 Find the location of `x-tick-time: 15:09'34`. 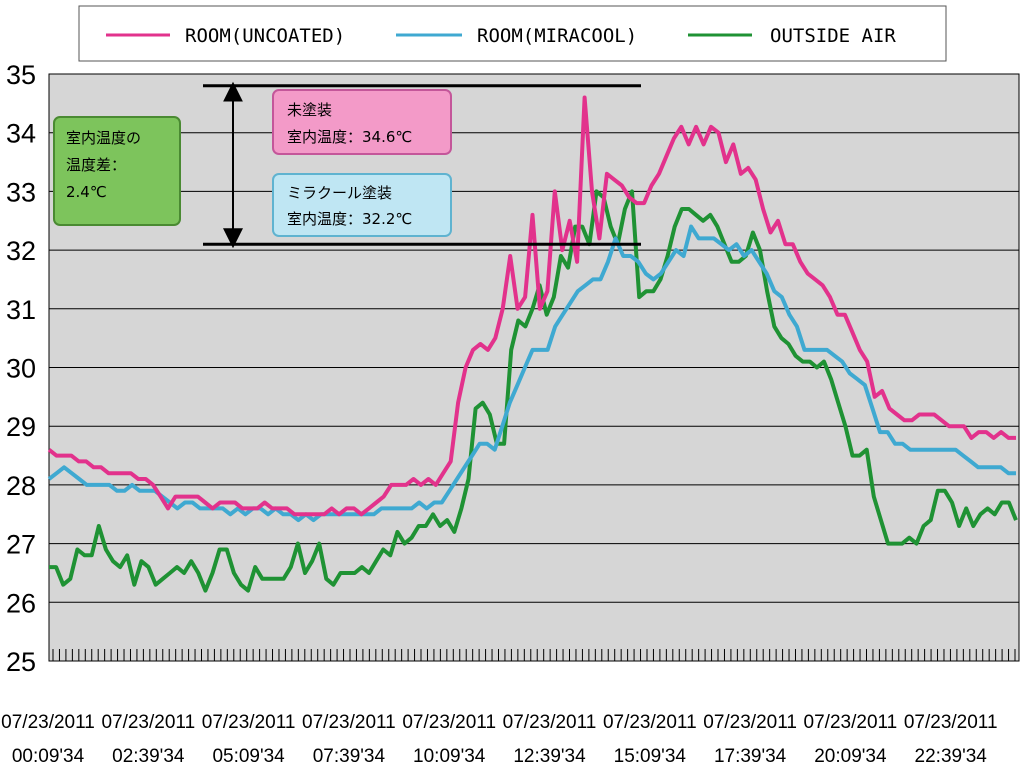

x-tick-time: 15:09'34 is located at coordinates (650, 756).